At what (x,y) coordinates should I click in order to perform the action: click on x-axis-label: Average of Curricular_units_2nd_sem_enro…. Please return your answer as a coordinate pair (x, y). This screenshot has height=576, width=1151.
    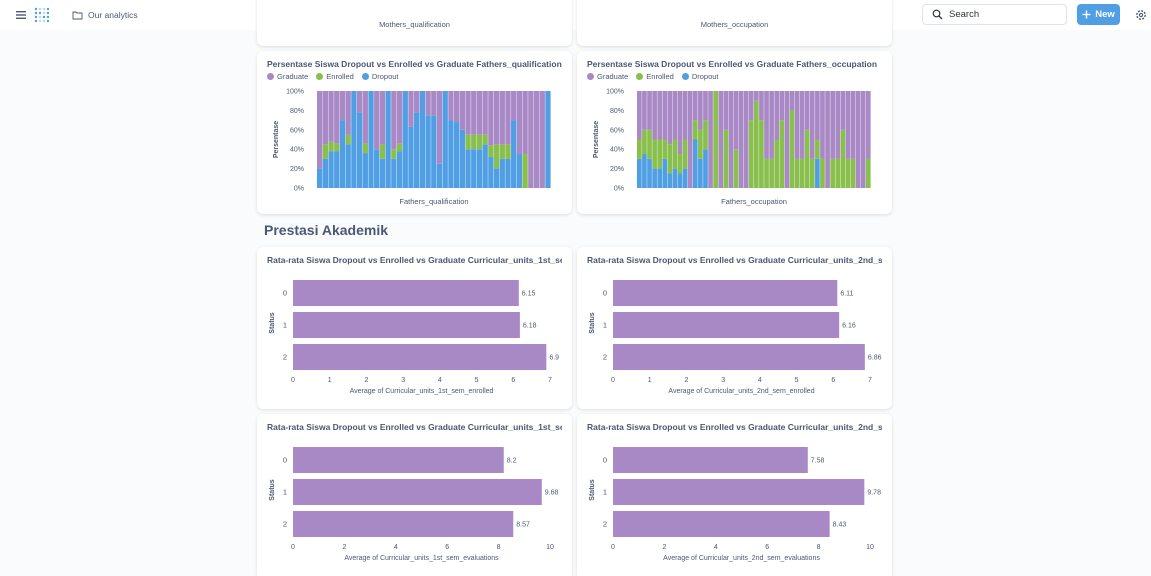
    Looking at the image, I should click on (741, 391).